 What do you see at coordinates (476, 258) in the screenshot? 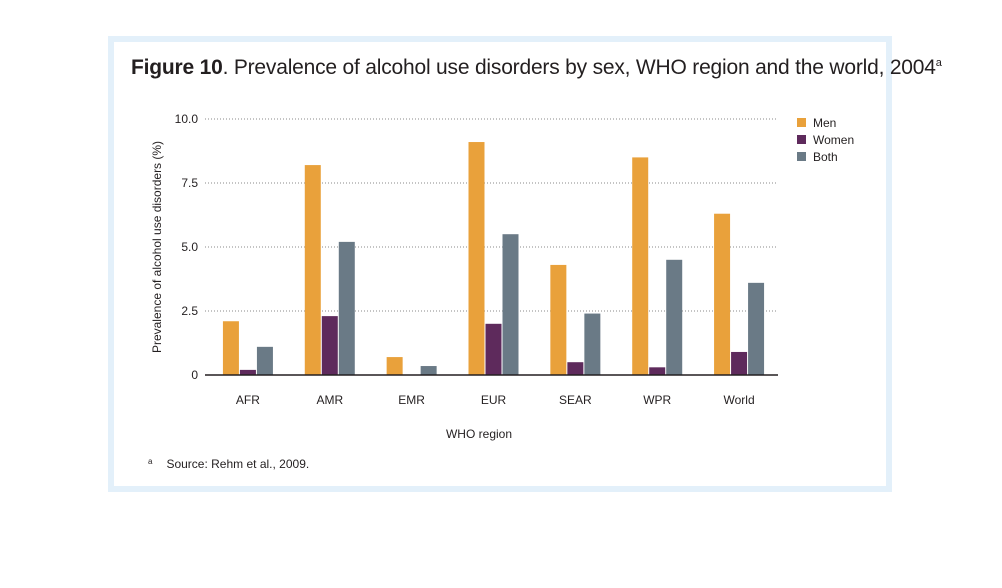
I see `bar-men-eur` at bounding box center [476, 258].